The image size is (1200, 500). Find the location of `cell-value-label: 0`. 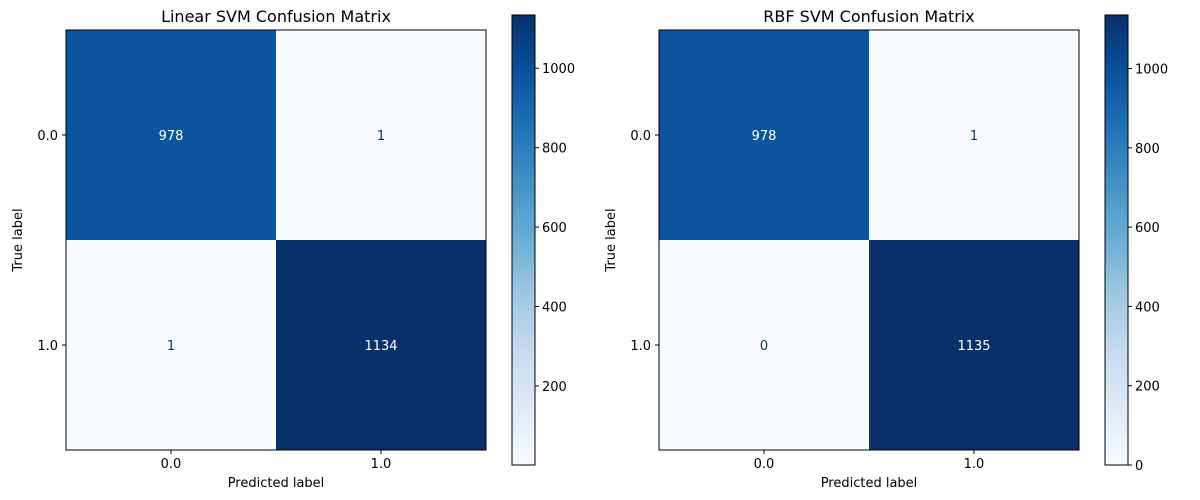

cell-value-label: 0 is located at coordinates (764, 346).